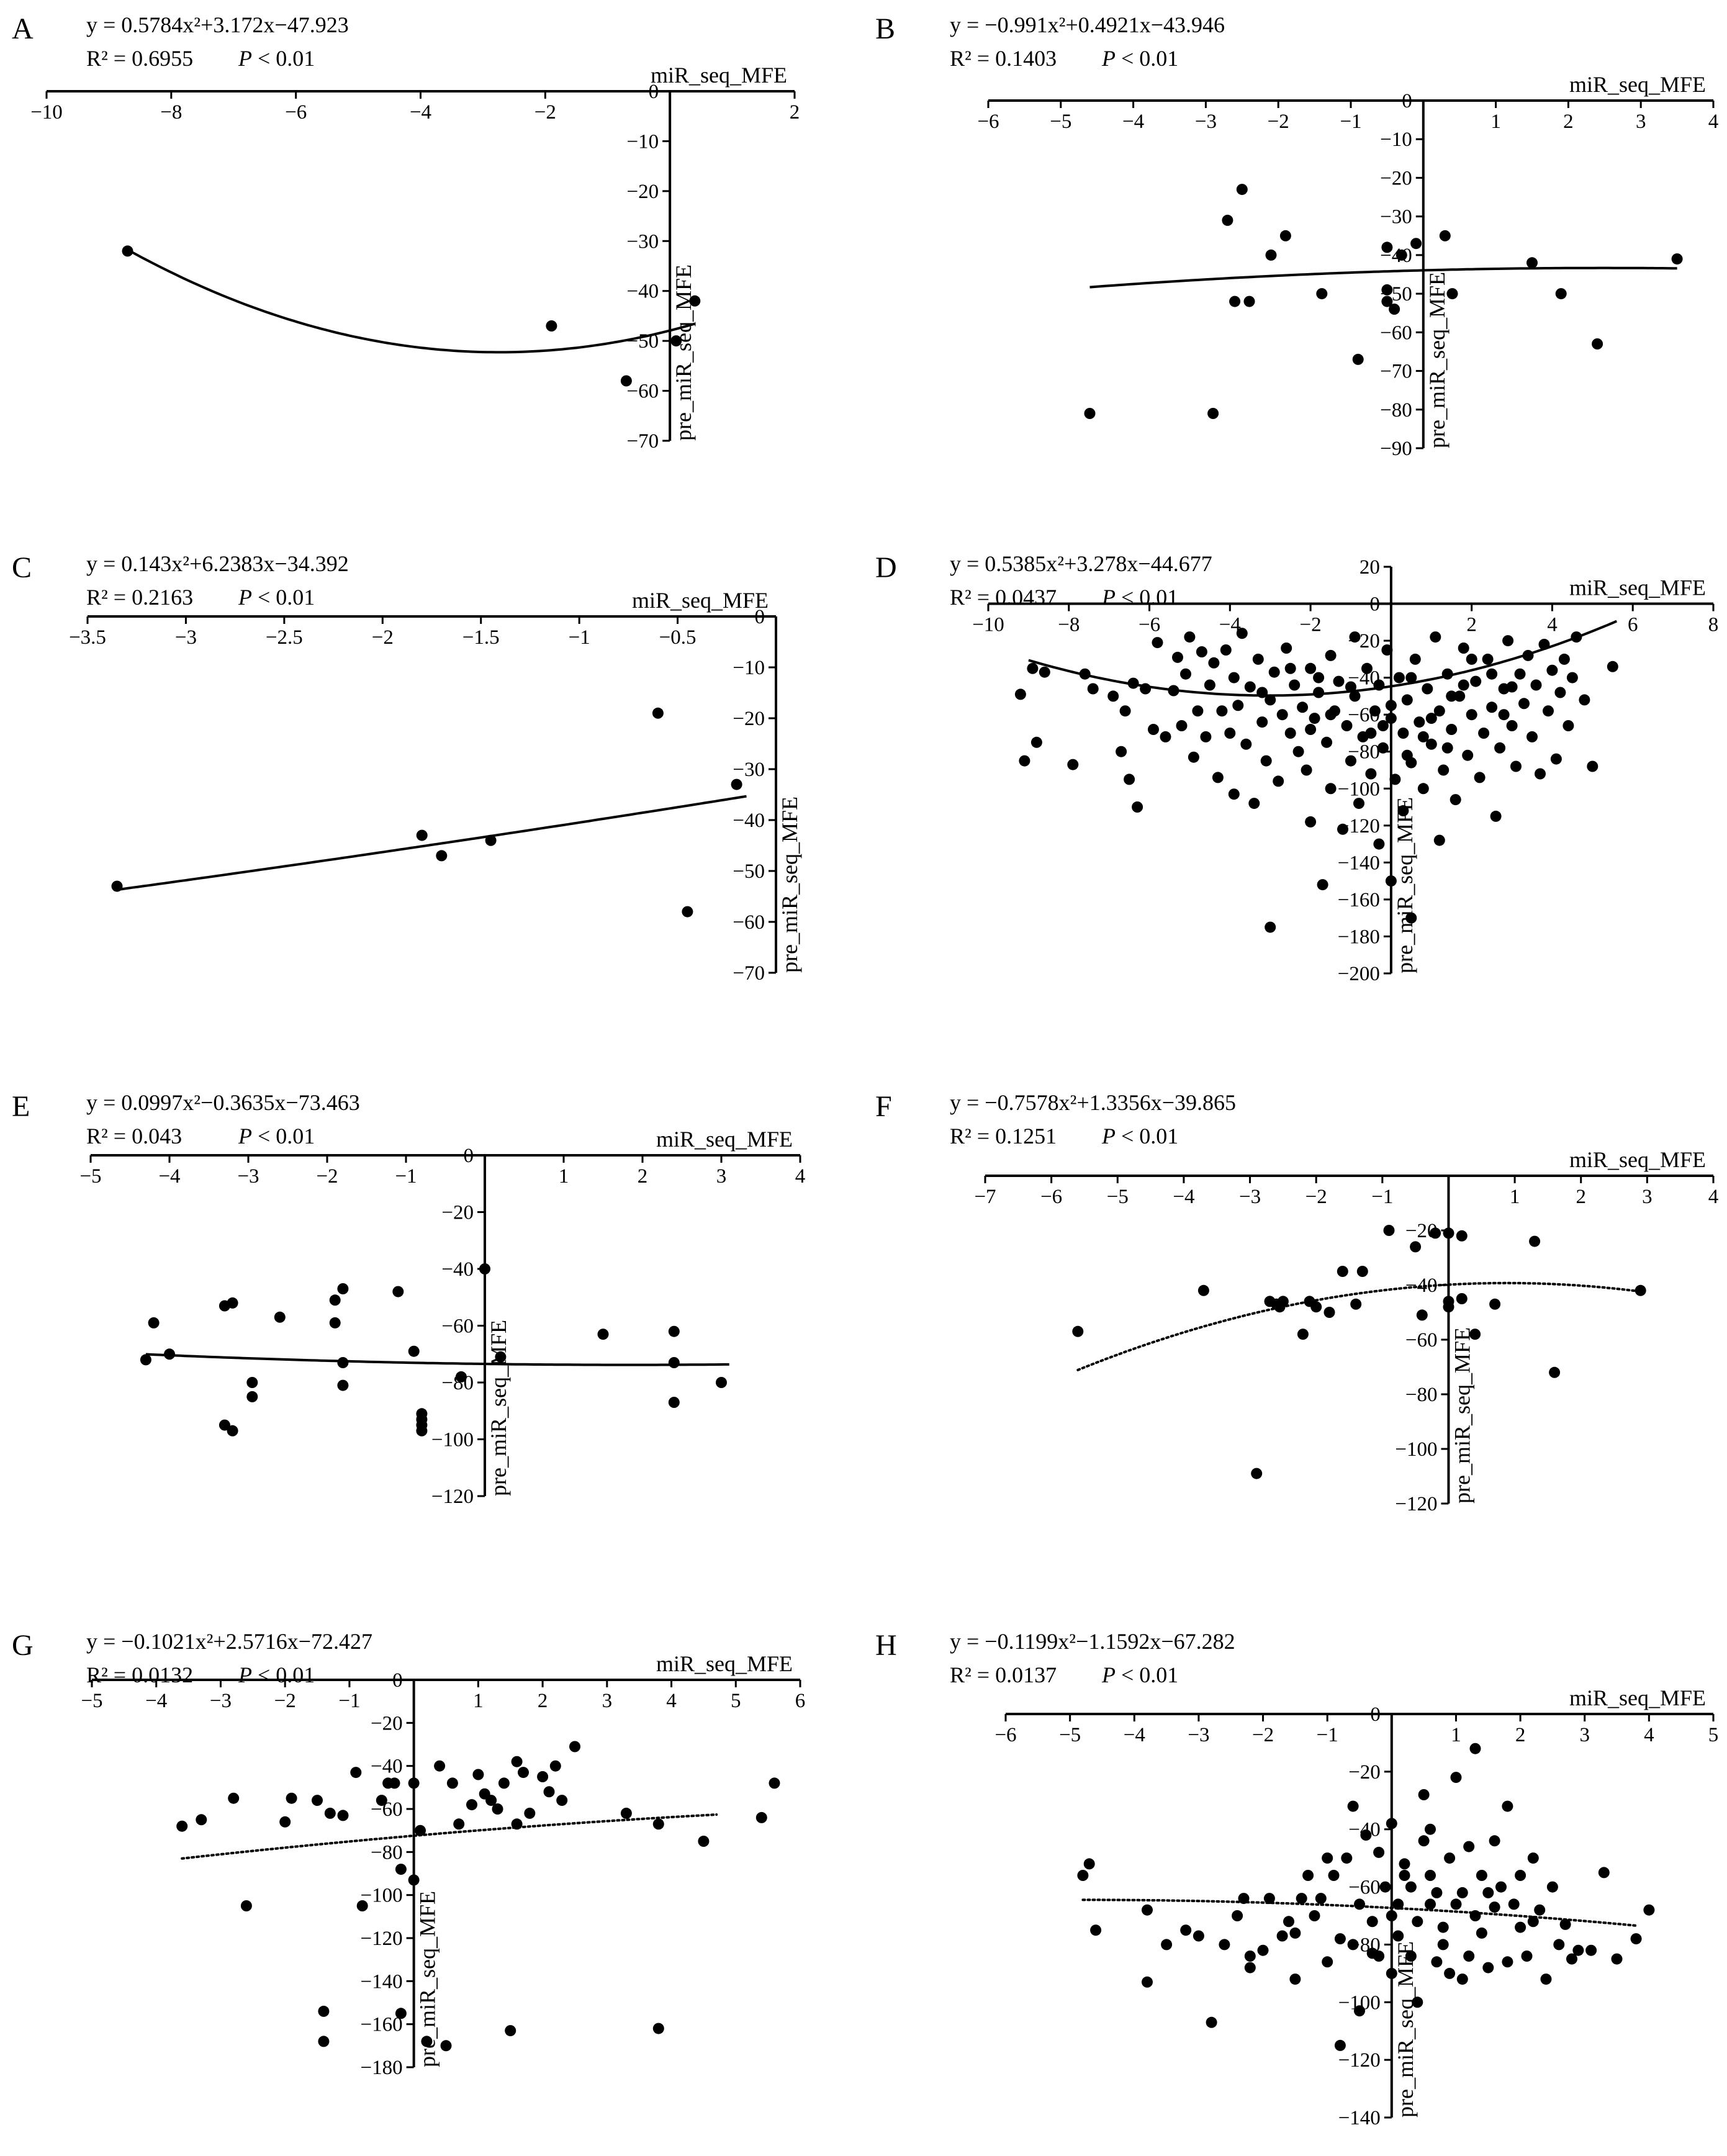  I want to click on panel-label: B, so click(885, 28).